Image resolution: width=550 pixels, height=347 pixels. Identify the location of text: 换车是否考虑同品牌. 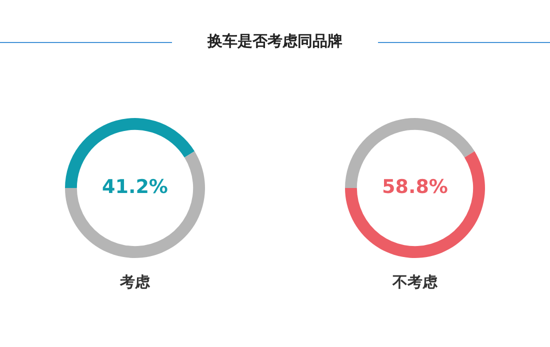
(275, 41).